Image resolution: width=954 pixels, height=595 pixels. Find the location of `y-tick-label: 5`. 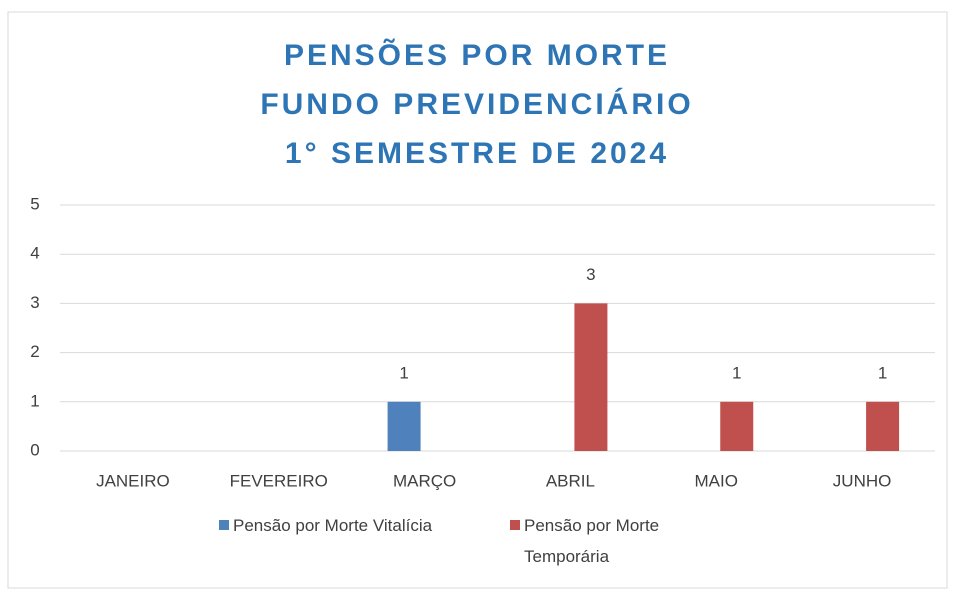

y-tick-label: 5 is located at coordinates (34, 203).